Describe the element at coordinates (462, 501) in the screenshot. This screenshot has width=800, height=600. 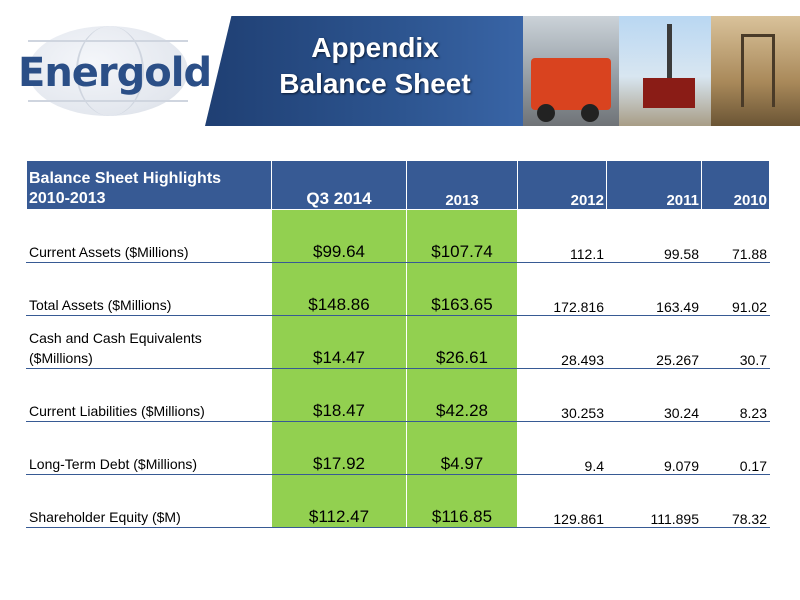
I see `cell-2013: $116.85` at that location.